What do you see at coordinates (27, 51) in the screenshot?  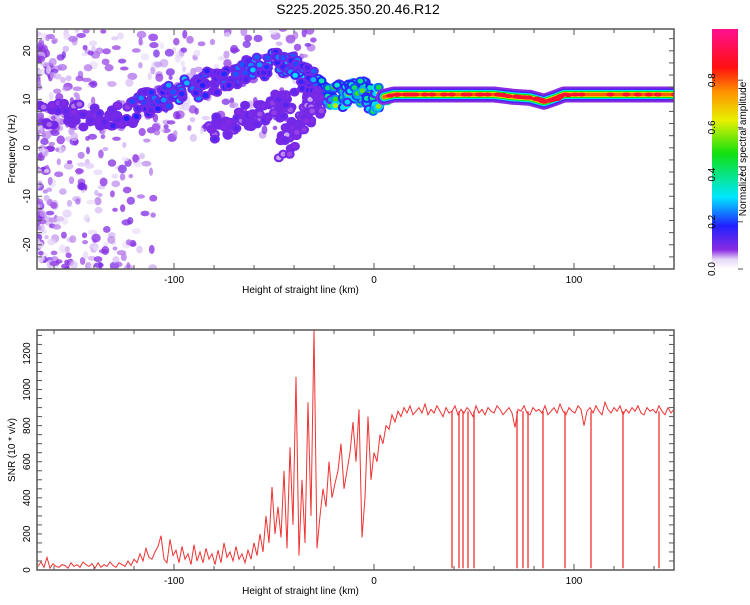 I see `y-tick-label: 20` at bounding box center [27, 51].